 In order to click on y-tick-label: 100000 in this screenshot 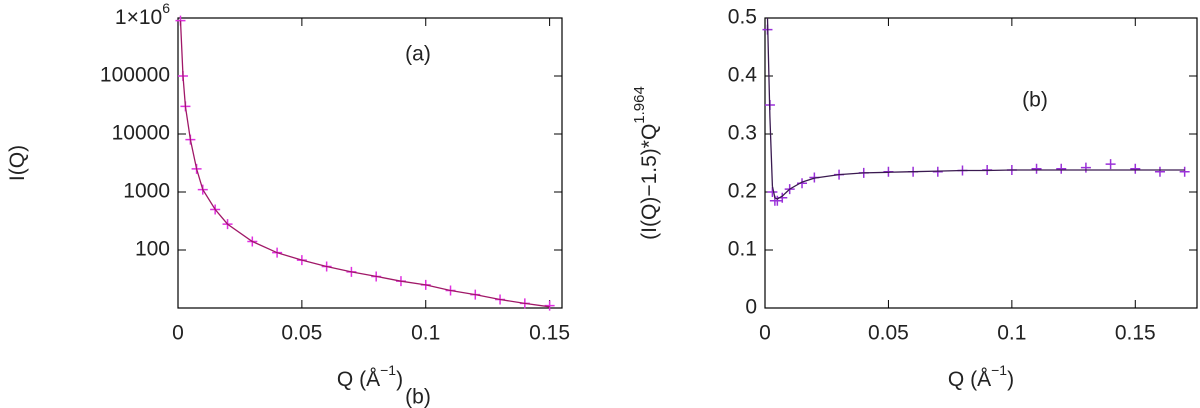, I will do `click(135, 75)`.